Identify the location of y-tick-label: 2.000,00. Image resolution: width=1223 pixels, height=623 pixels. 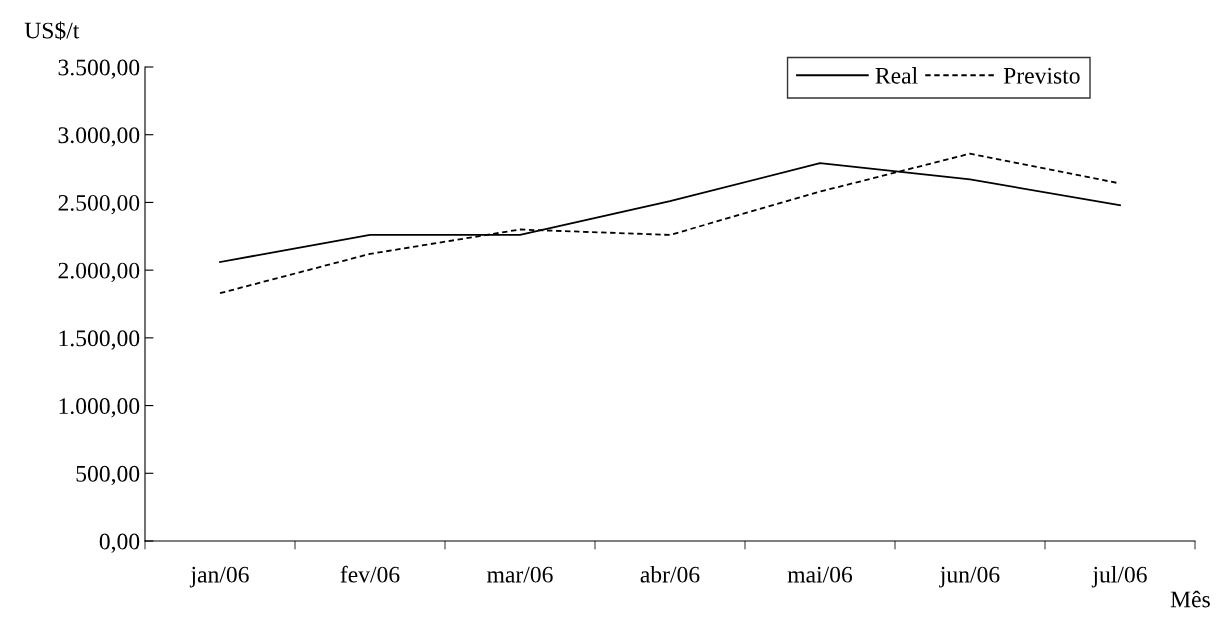
(99, 272).